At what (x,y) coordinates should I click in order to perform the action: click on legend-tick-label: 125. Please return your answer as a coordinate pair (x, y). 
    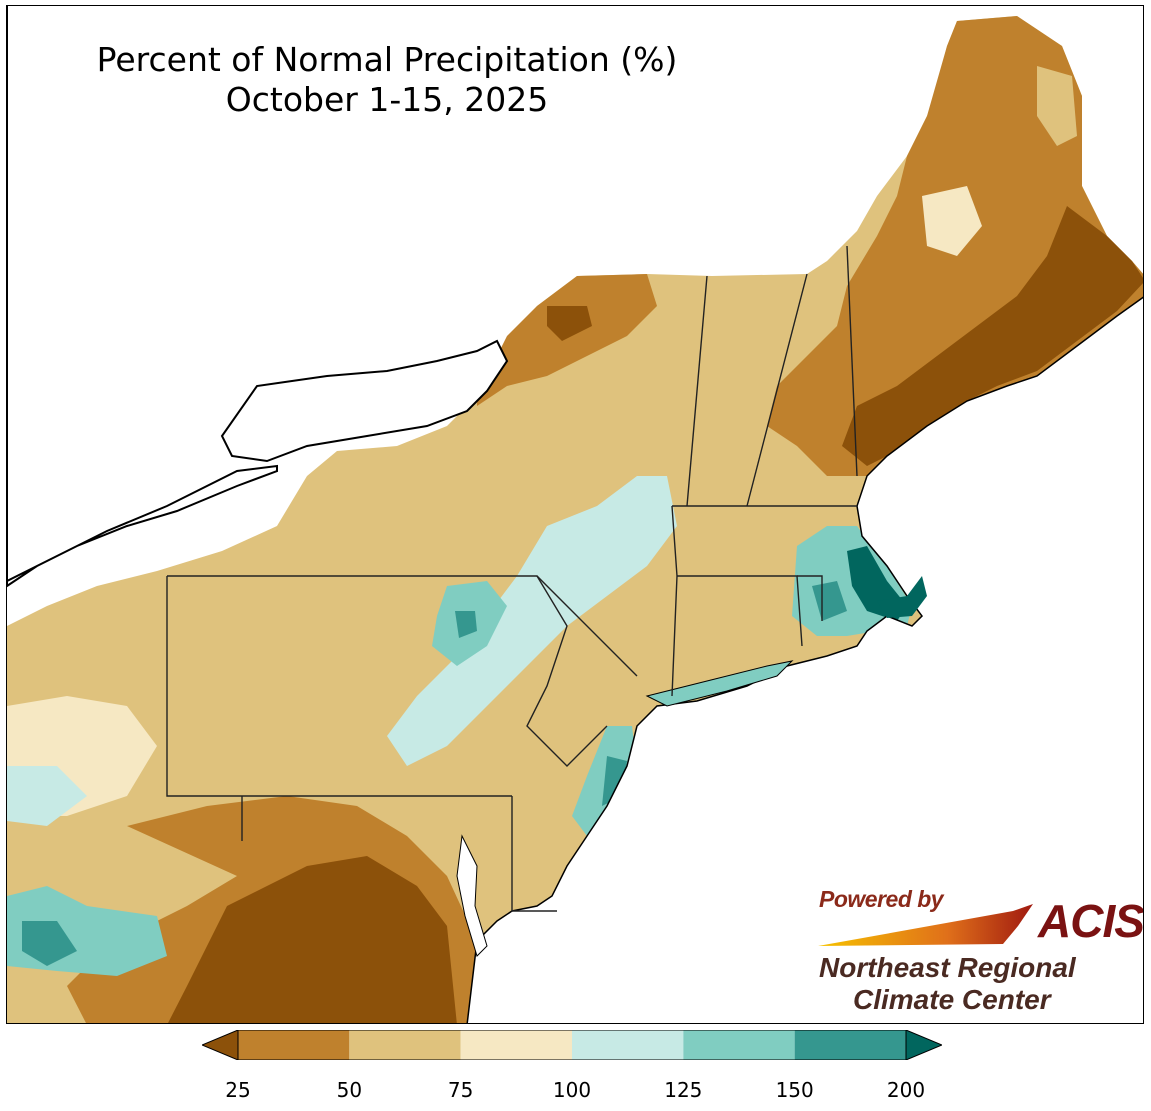
    Looking at the image, I should click on (683, 1090).